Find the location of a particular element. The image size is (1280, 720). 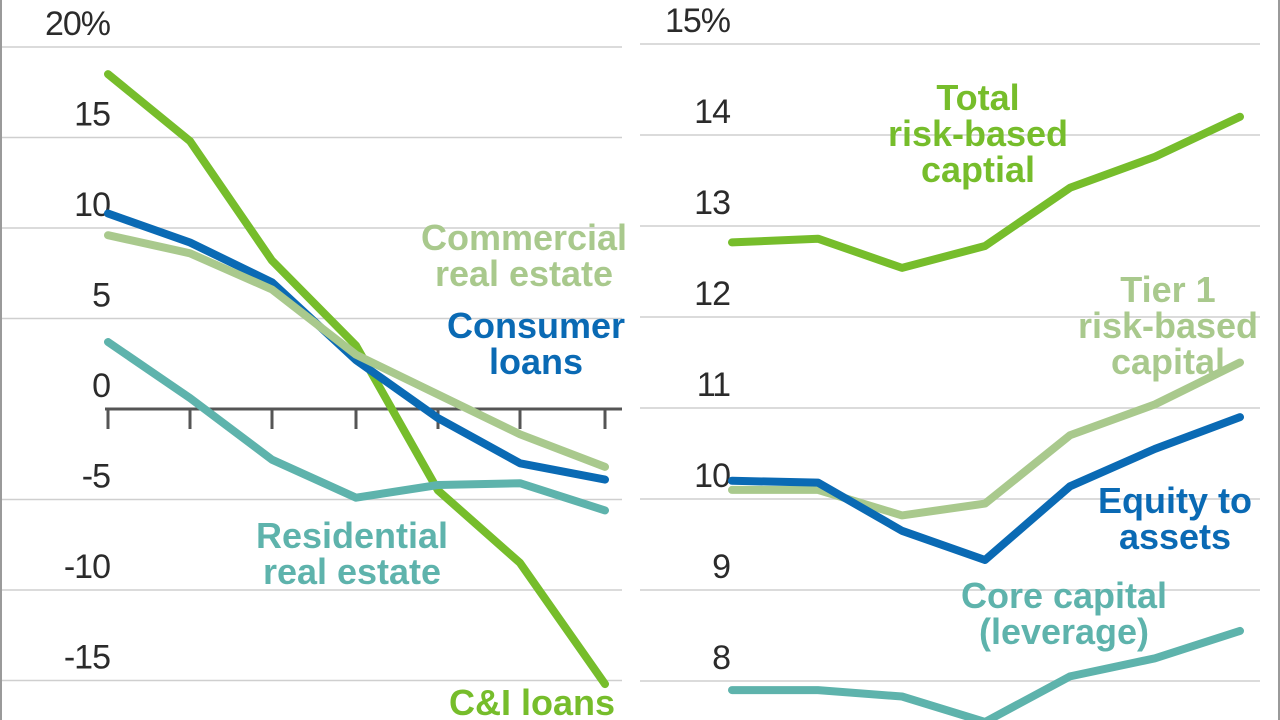

series-label-line: Commercial is located at coordinates (524, 237).